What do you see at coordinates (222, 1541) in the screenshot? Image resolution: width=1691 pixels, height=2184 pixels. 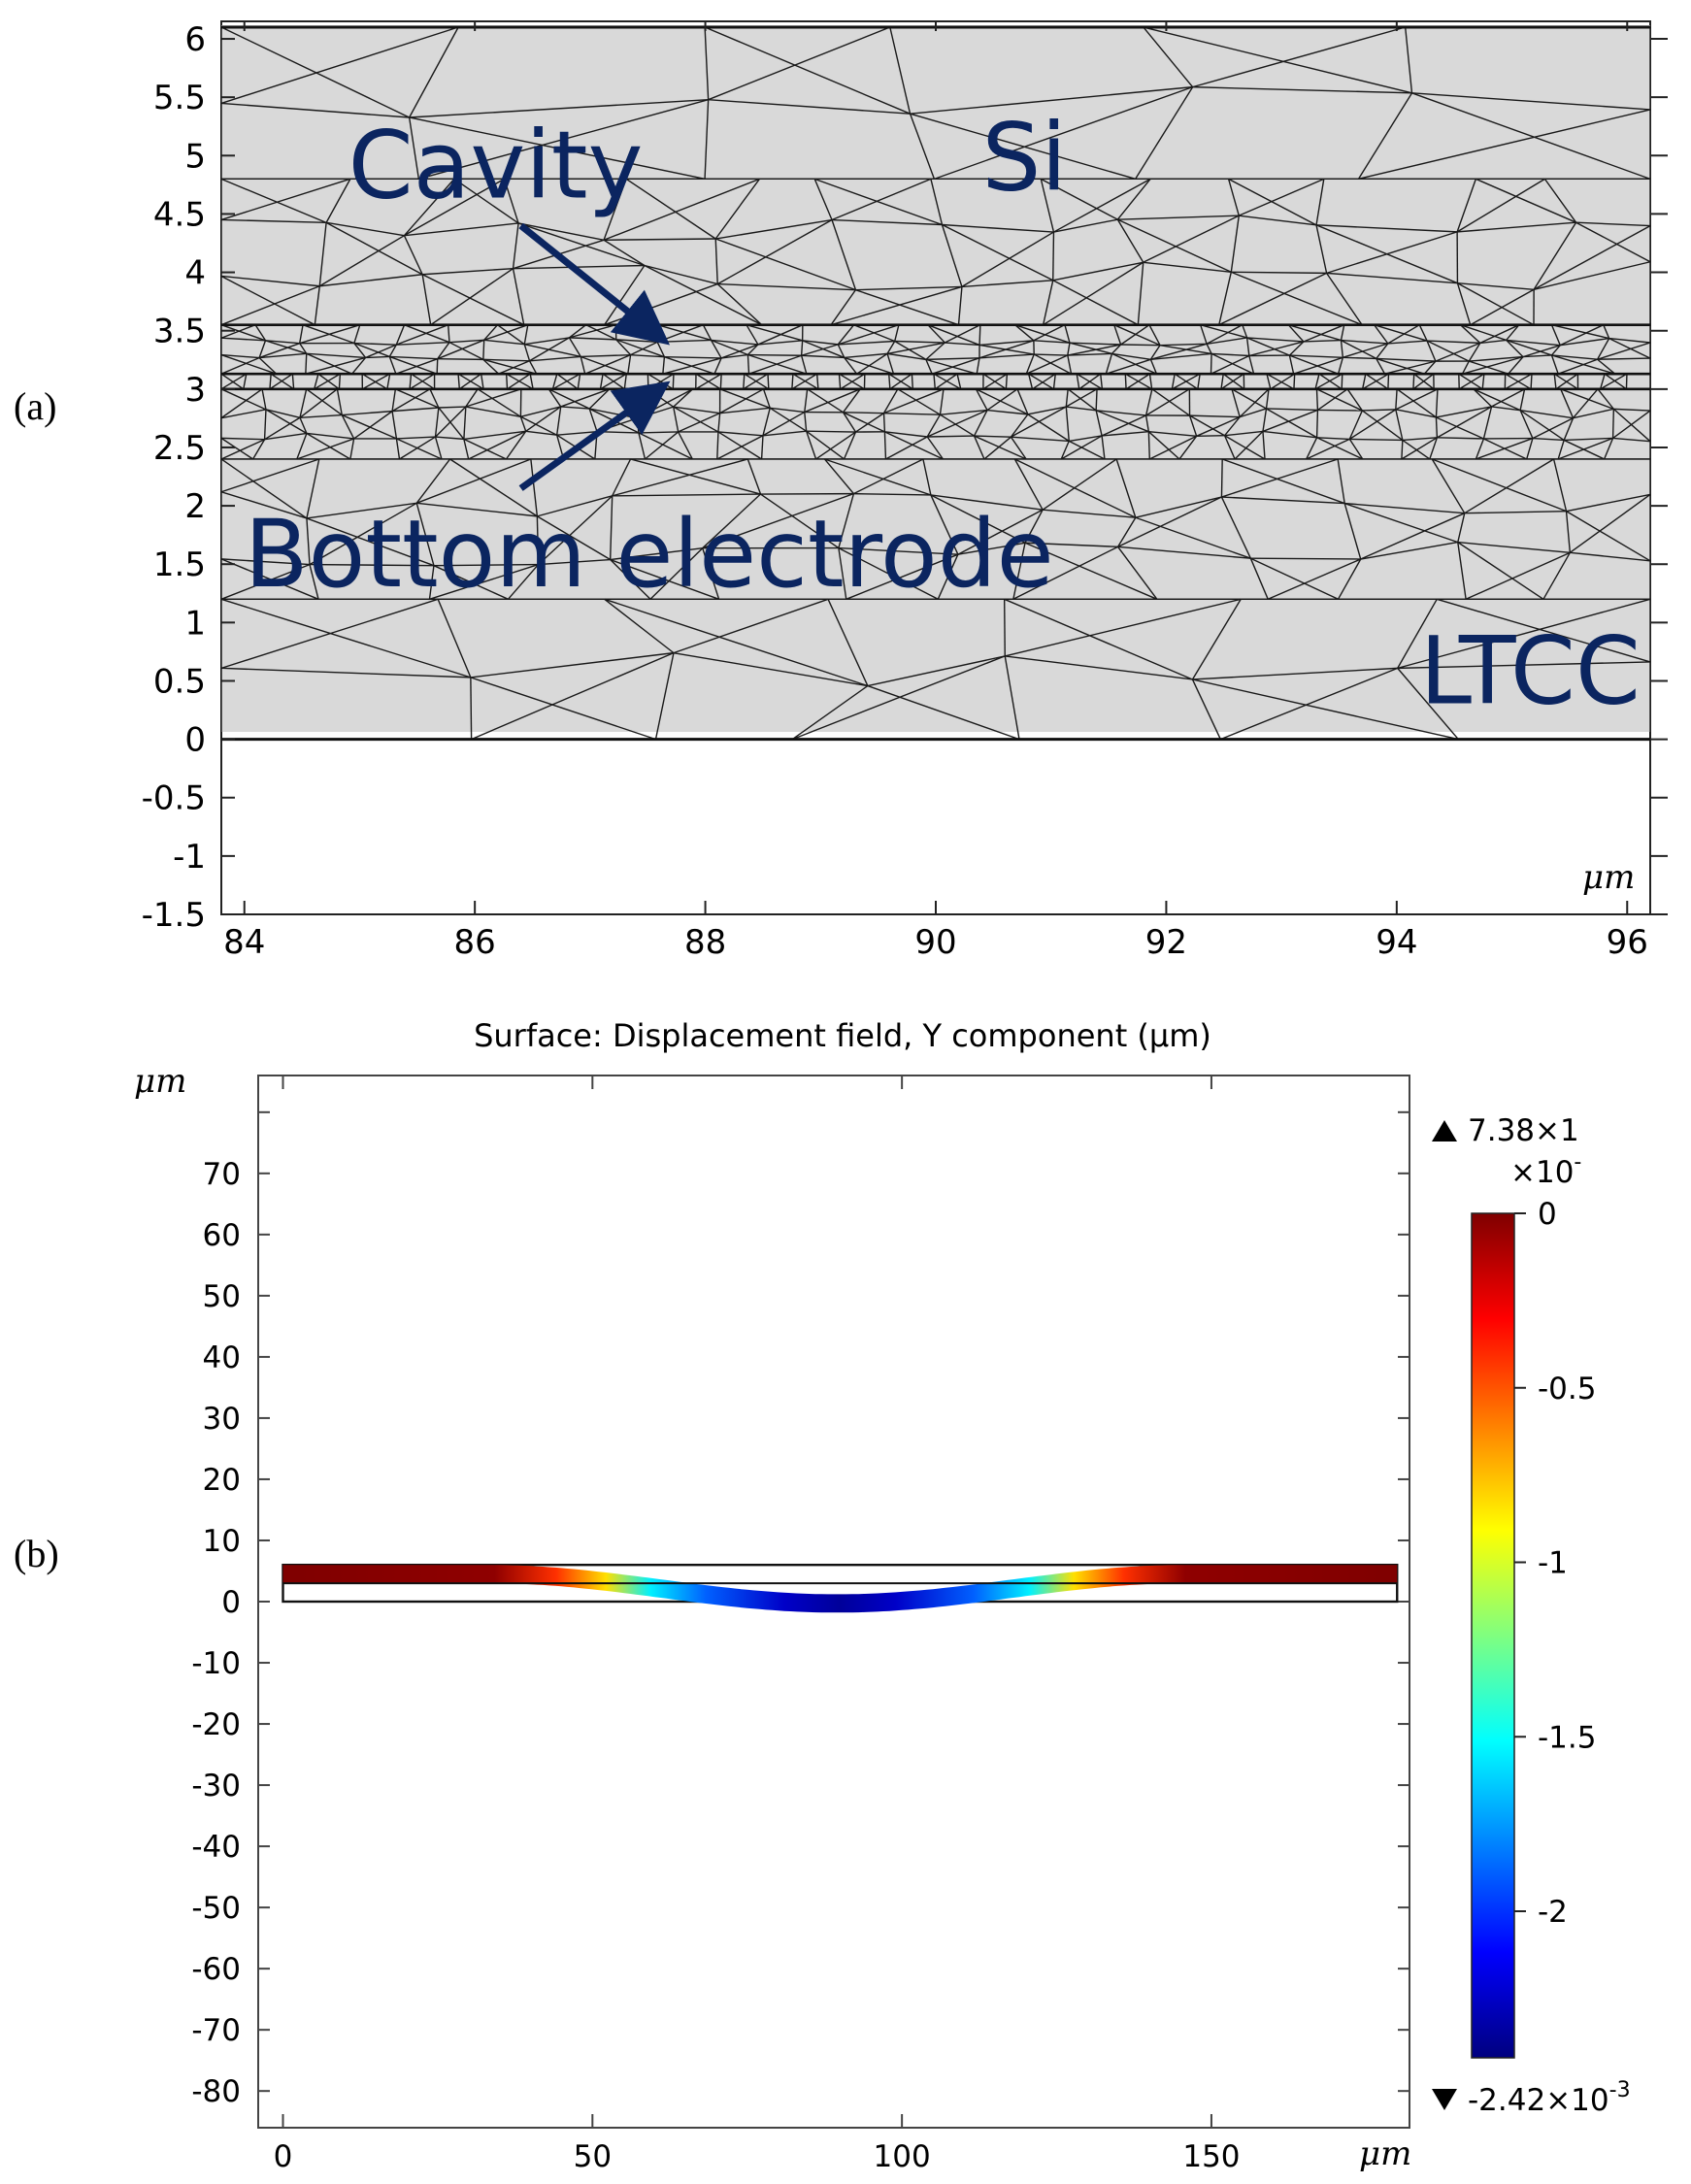 I see `y-tick-label: 10` at bounding box center [222, 1541].